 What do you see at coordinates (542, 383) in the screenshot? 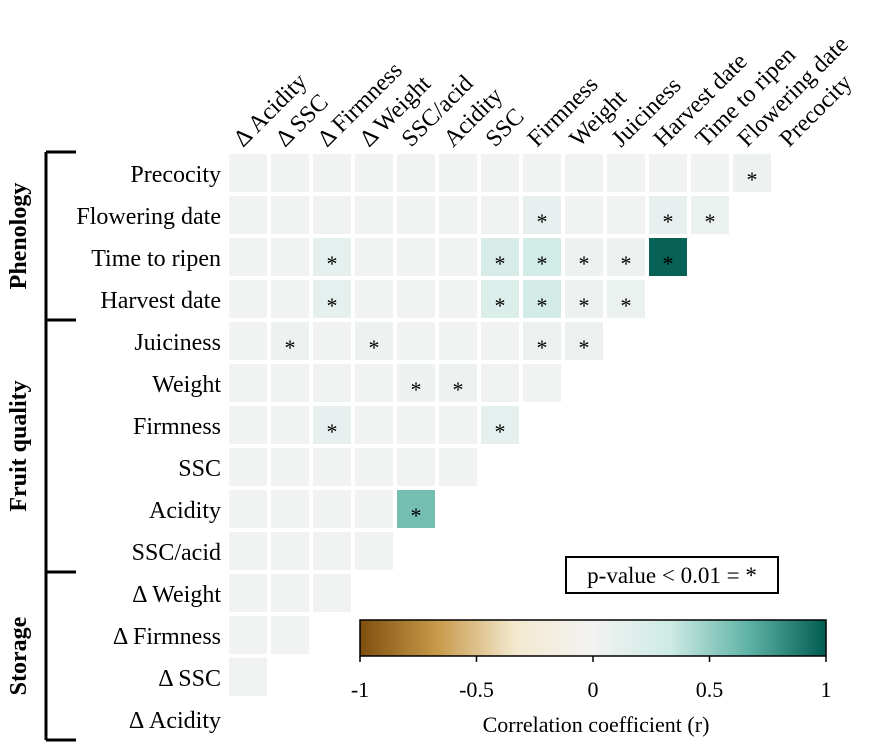
I see `heatmap-cell-weight-firmness` at bounding box center [542, 383].